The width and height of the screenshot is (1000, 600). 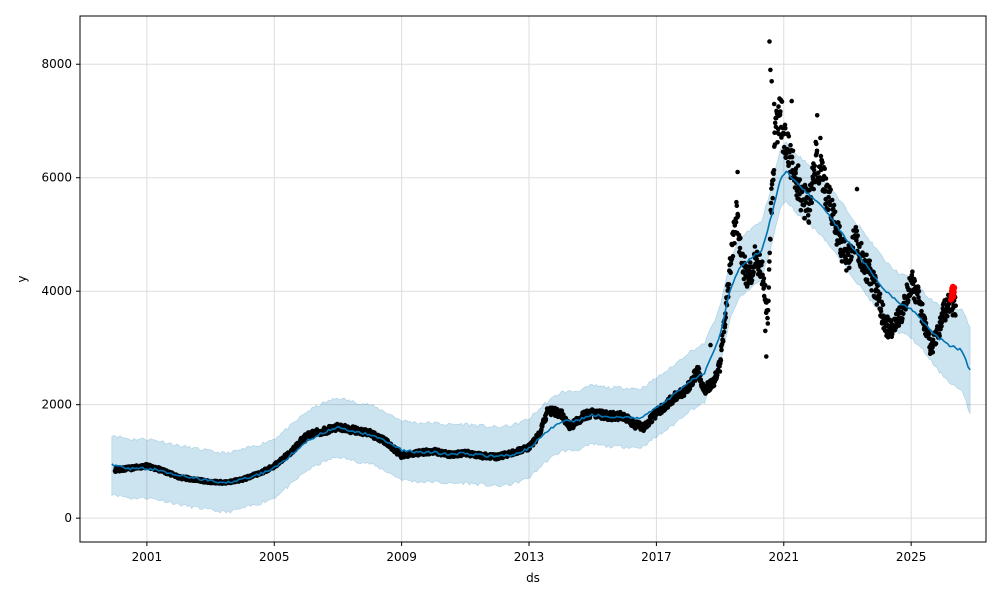 What do you see at coordinates (56, 178) in the screenshot?
I see `y-tick-label: 6000` at bounding box center [56, 178].